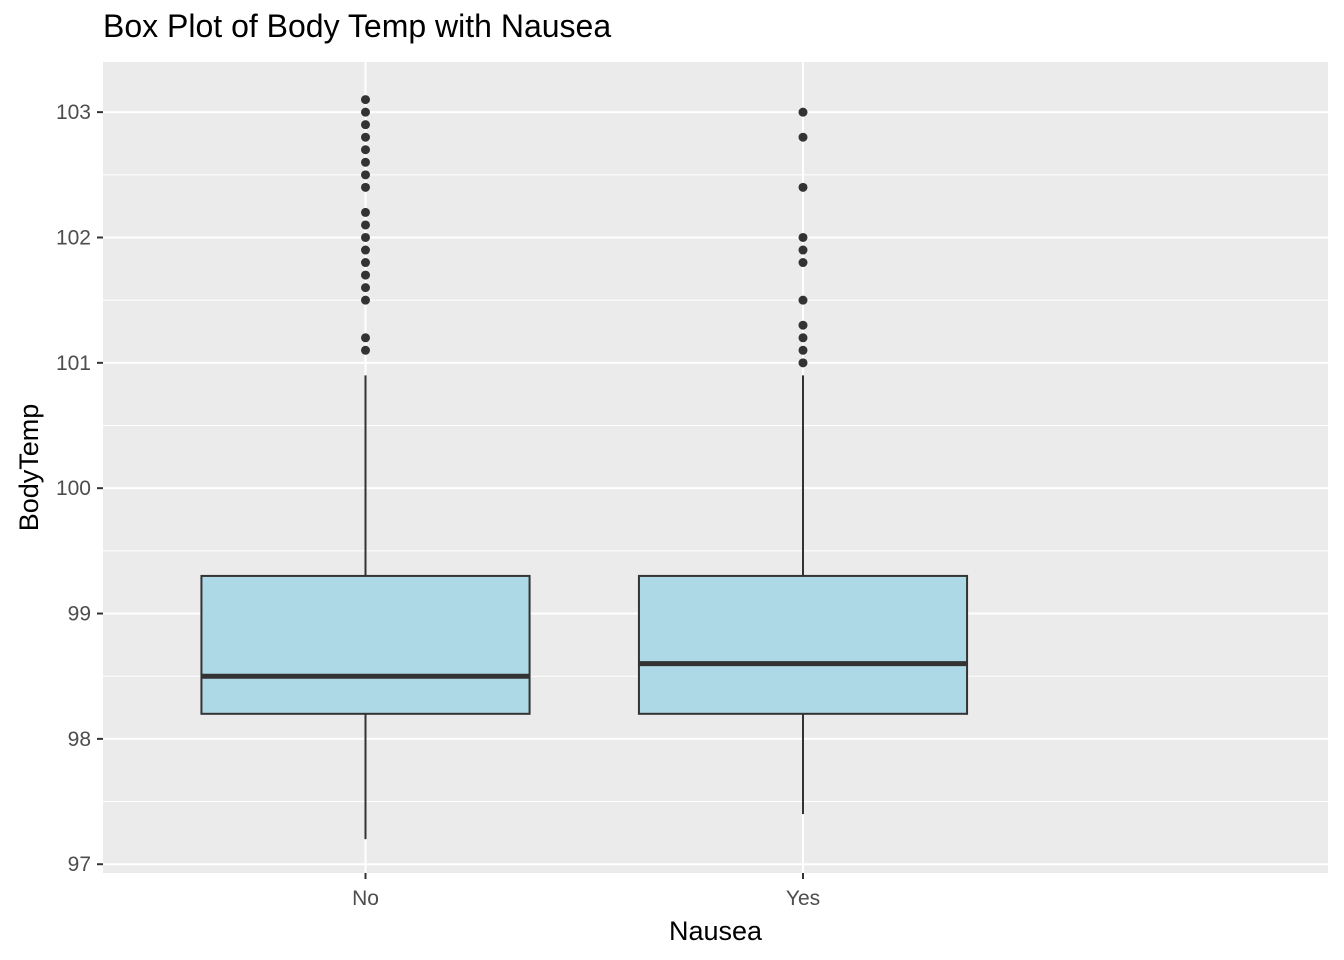  What do you see at coordinates (73, 237) in the screenshot?
I see `y-tick-label: 102` at bounding box center [73, 237].